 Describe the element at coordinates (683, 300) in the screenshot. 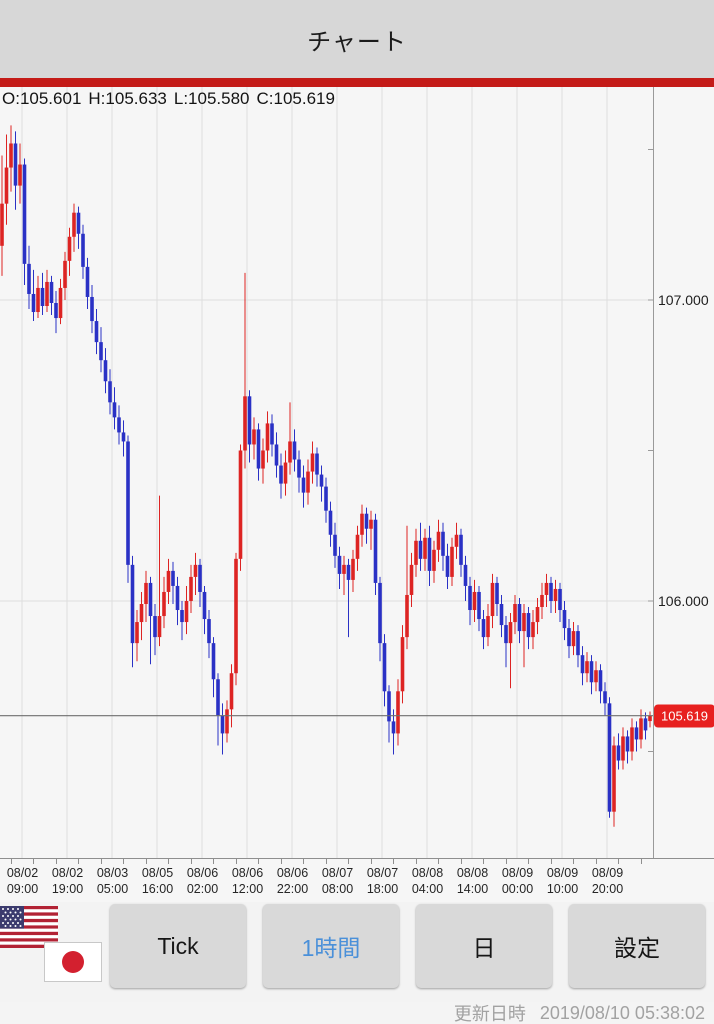

I see `y-axis-label-107: 107.000` at that location.